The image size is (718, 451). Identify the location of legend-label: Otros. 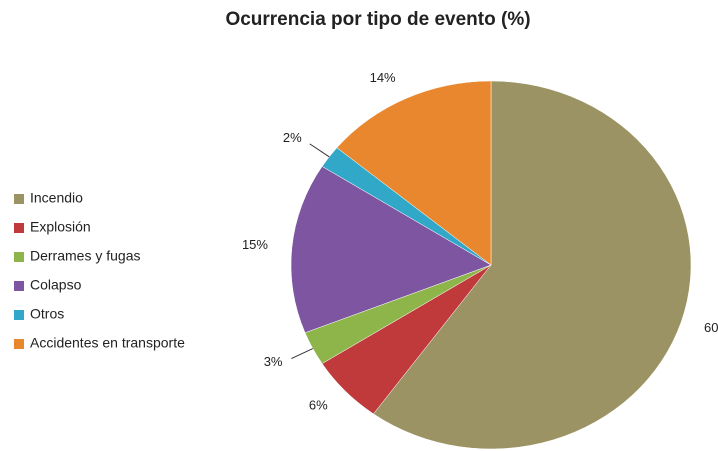
(47, 314).